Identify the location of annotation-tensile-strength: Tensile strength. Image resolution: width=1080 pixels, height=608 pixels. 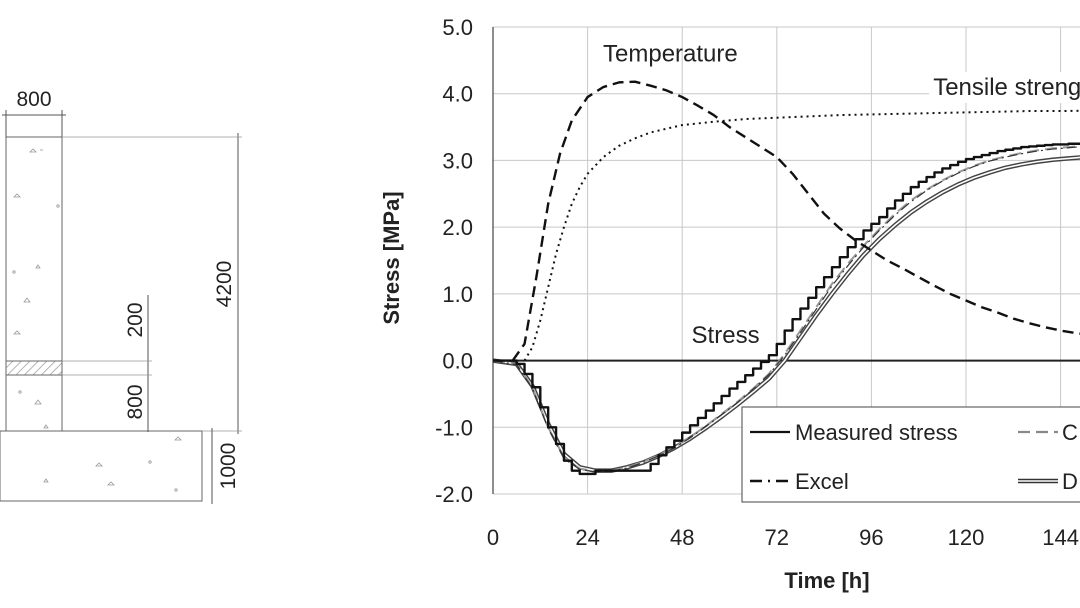
(1006, 87).